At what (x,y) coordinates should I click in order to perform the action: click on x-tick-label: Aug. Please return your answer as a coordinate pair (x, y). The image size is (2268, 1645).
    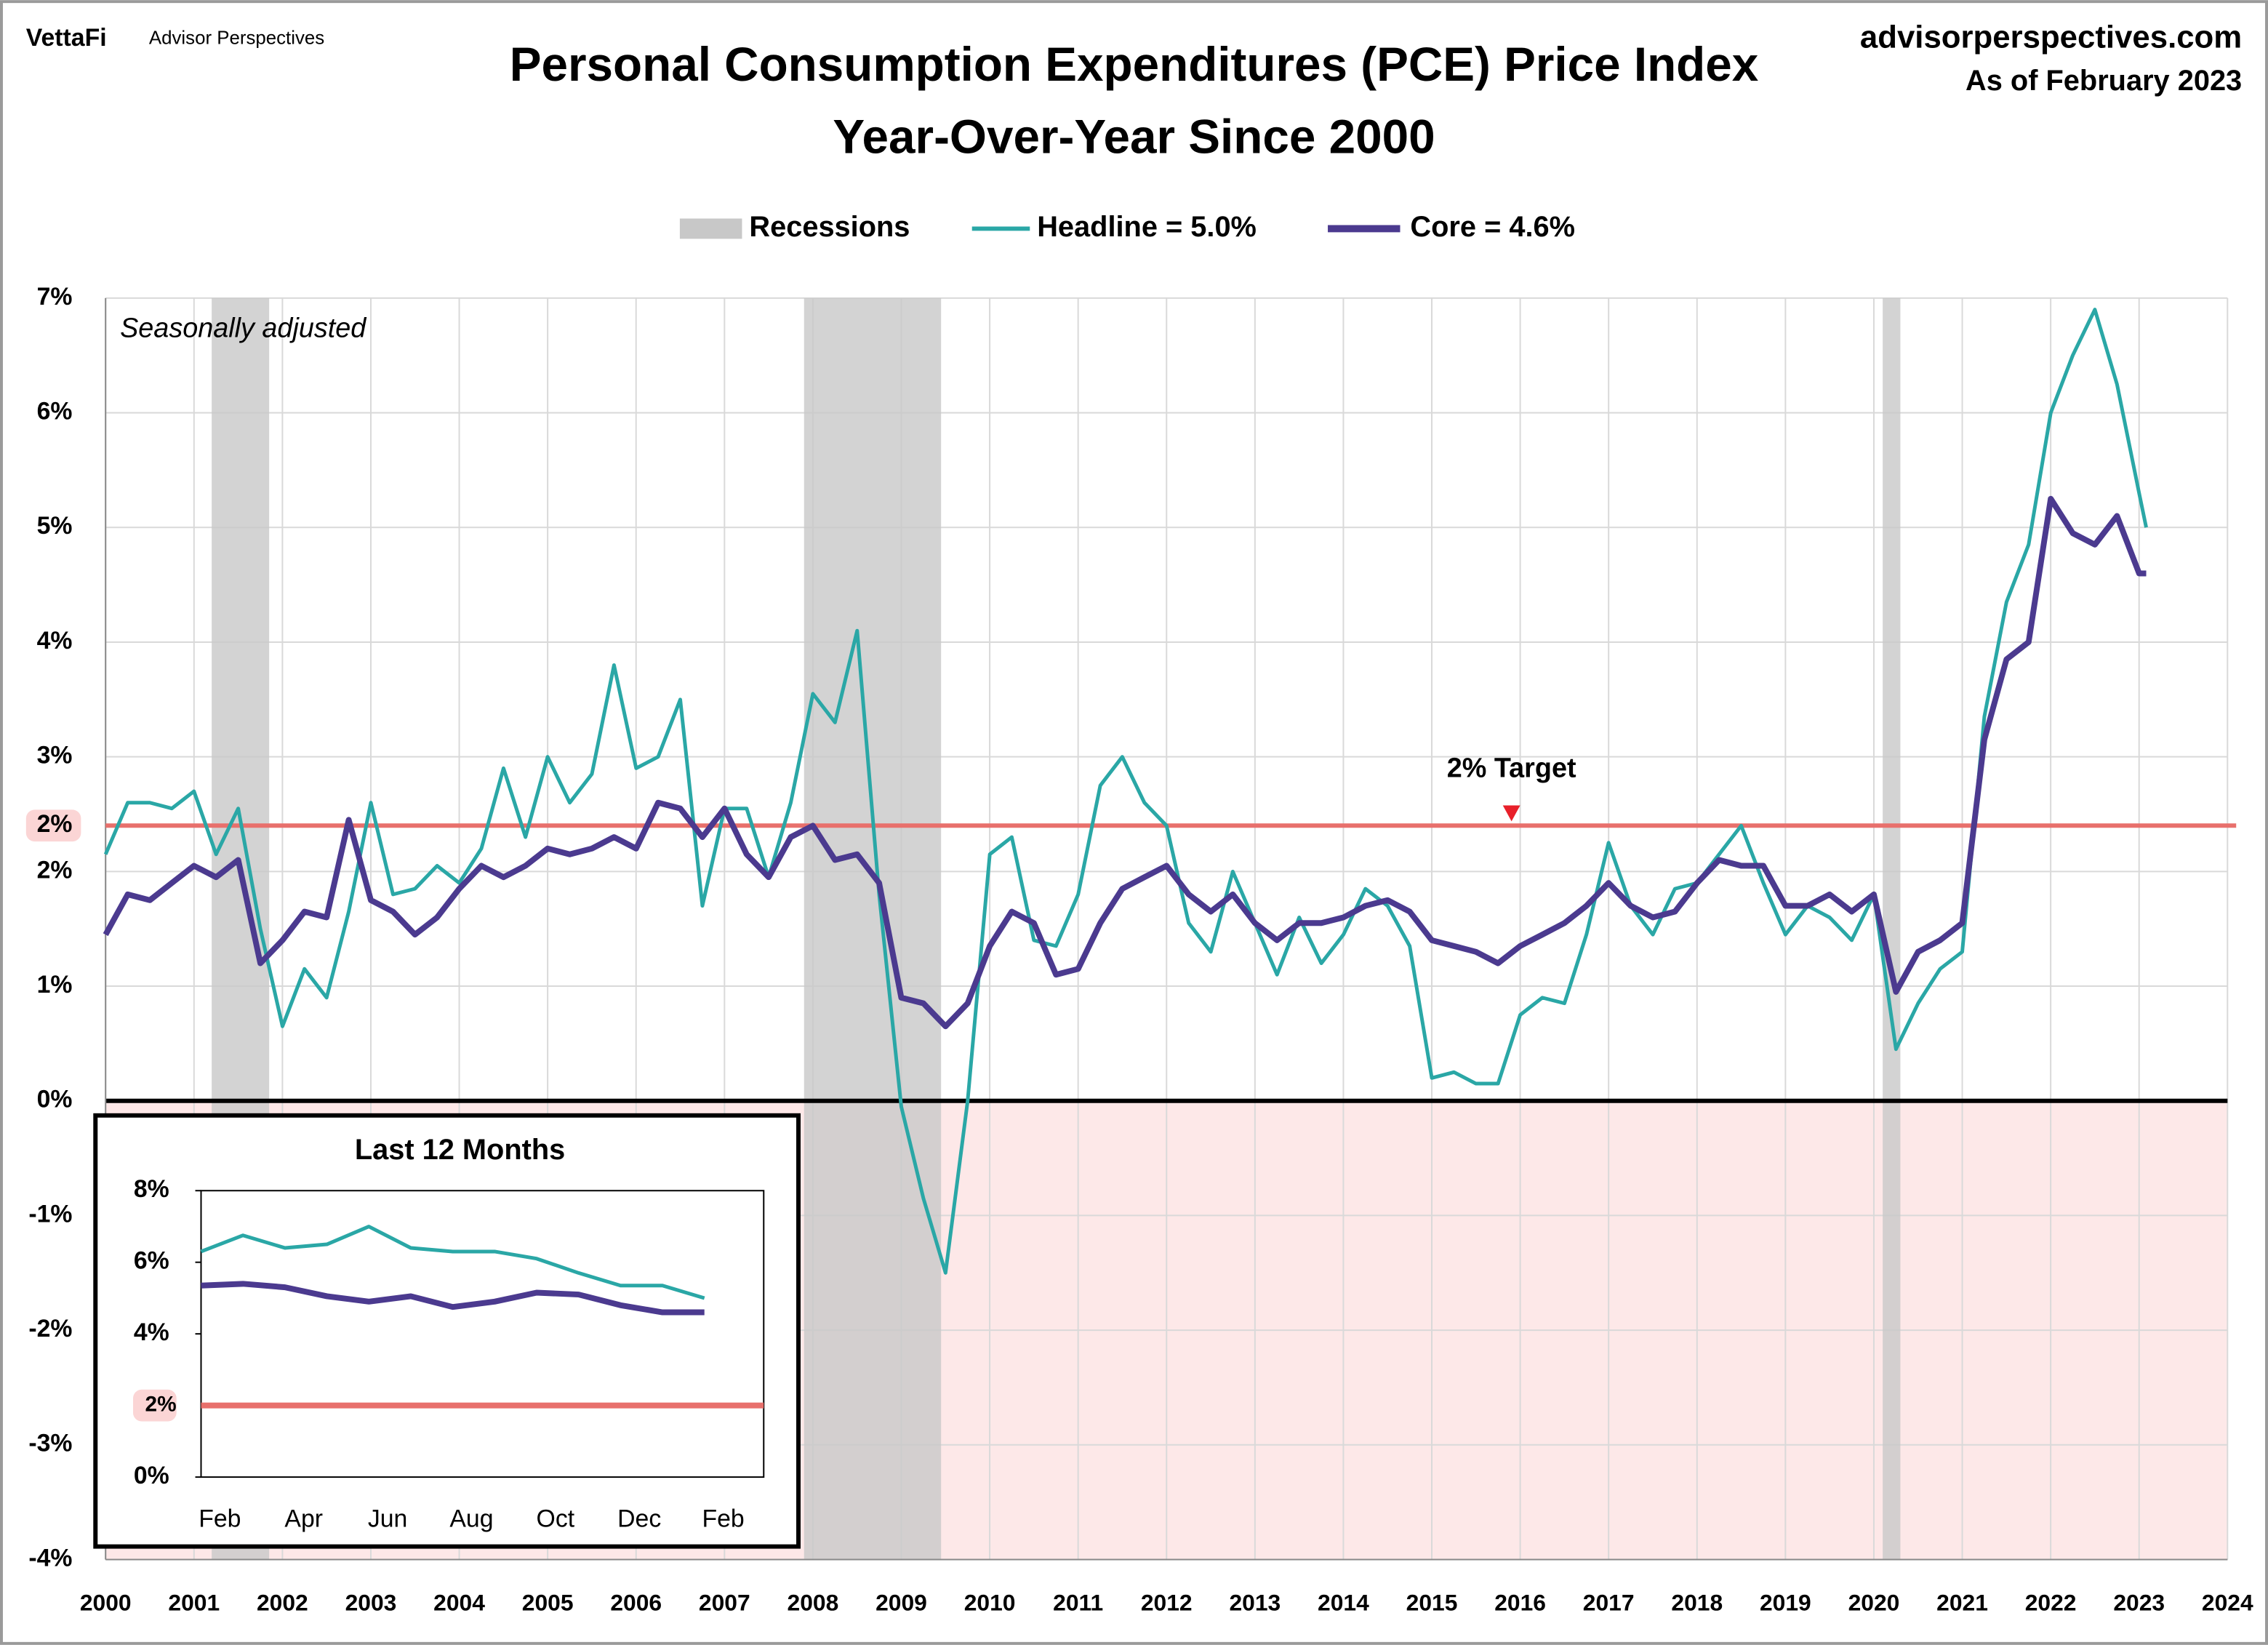
    Looking at the image, I should click on (471, 1519).